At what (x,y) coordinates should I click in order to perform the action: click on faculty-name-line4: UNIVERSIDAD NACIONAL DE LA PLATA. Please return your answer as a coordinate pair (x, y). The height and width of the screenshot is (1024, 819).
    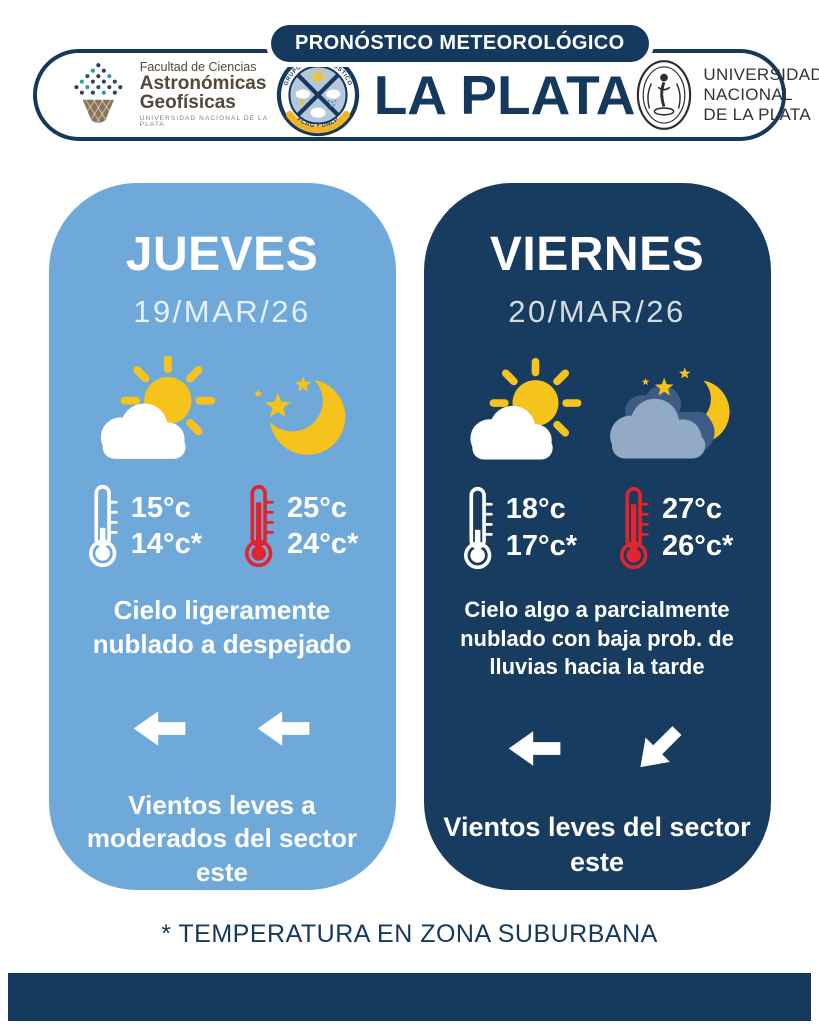
    Looking at the image, I should click on (203, 121).